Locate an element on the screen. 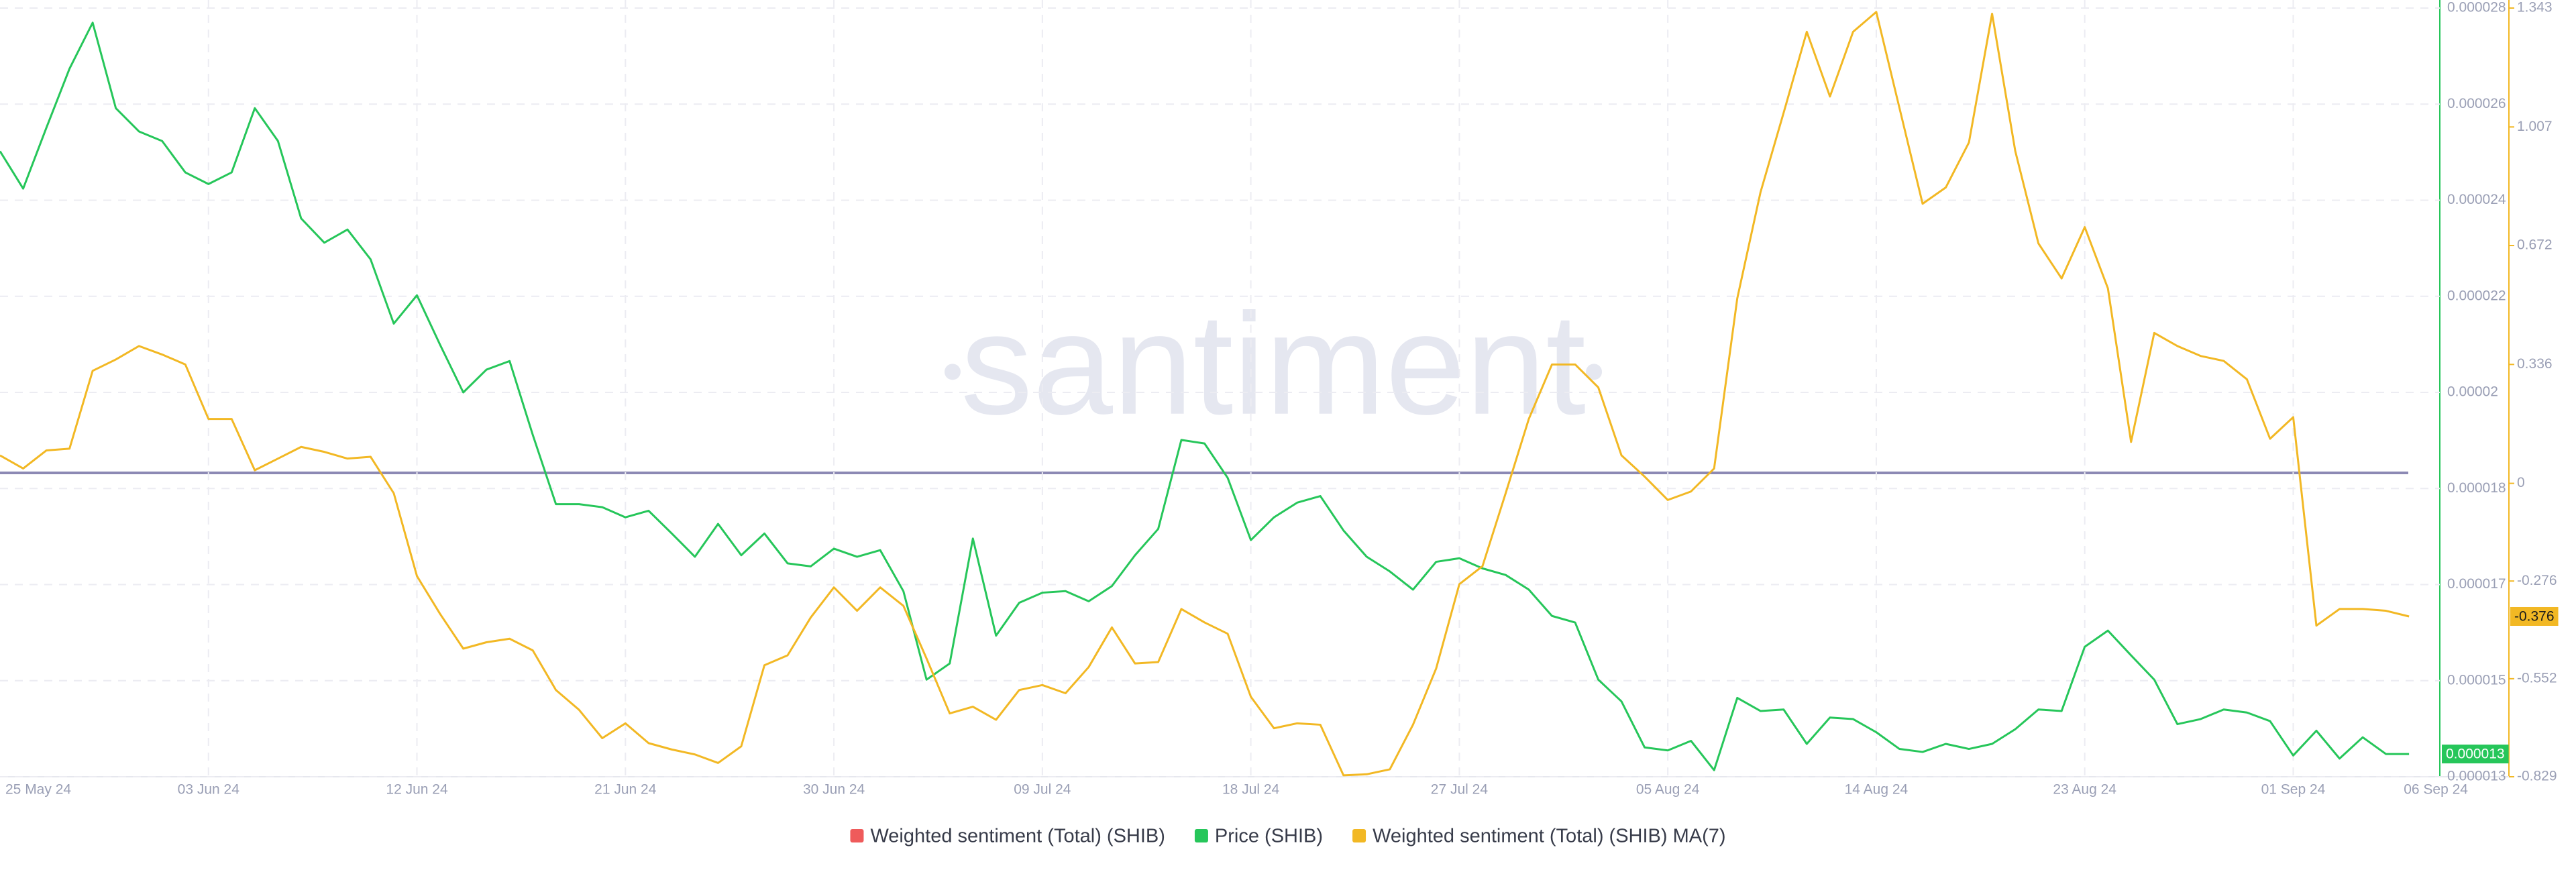 Image resolution: width=2576 pixels, height=872 pixels. x-tick-label: 03 Jun 24 is located at coordinates (209, 790).